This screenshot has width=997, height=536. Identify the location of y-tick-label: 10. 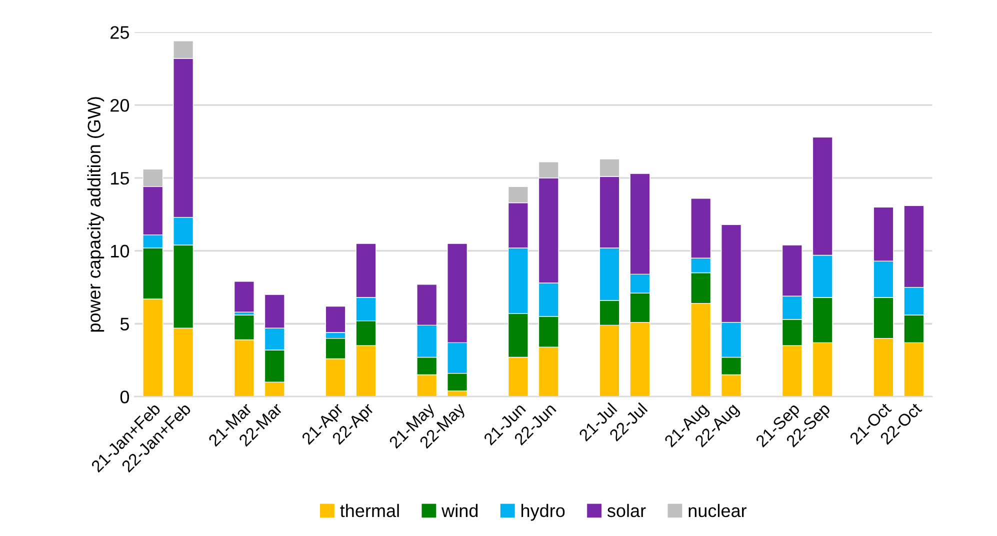
(120, 251).